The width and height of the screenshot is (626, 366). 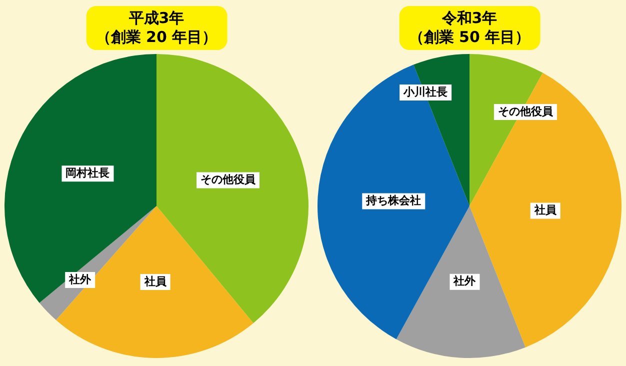 I want to click on chart-subtitle: （創業 20 年目）, so click(x=157, y=37).